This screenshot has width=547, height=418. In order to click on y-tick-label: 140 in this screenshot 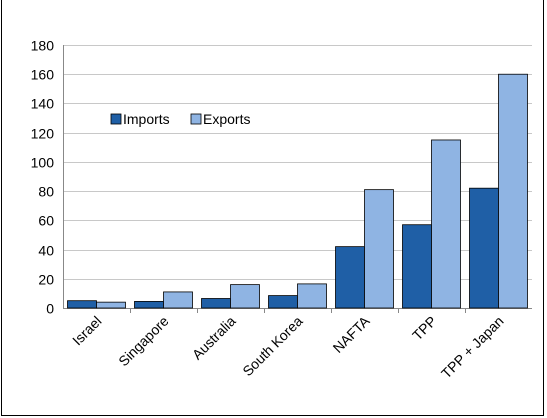, I will do `click(43, 104)`.